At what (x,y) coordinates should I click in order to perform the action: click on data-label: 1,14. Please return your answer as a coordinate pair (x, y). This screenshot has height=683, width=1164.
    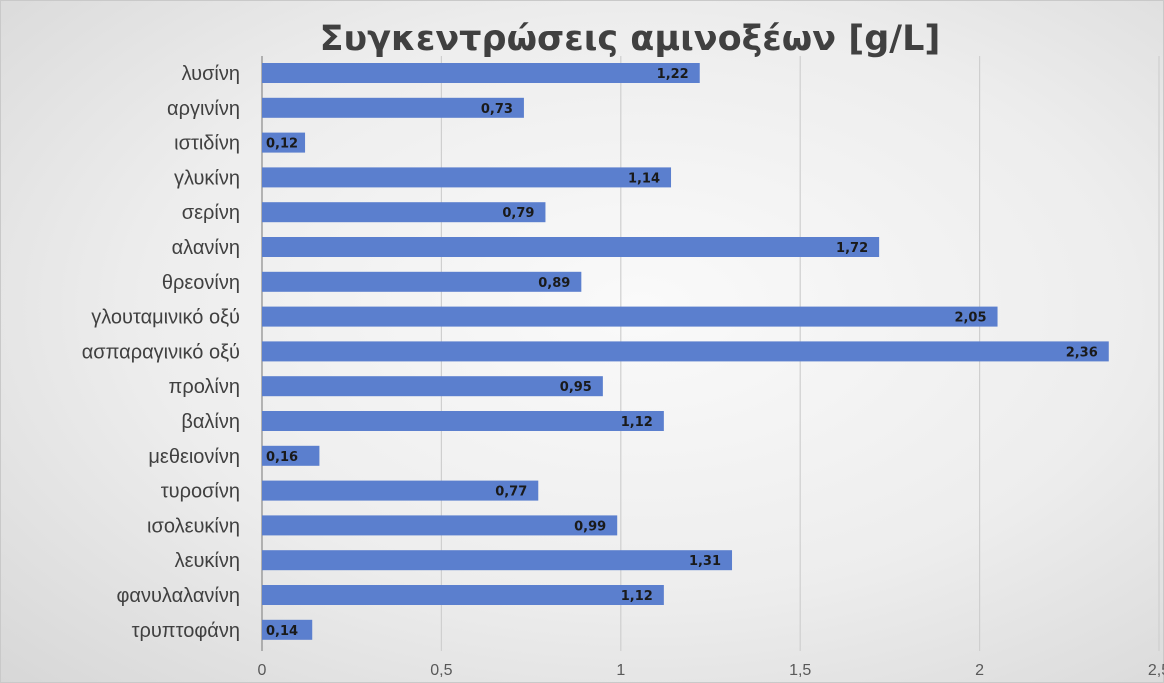
    Looking at the image, I should click on (644, 178).